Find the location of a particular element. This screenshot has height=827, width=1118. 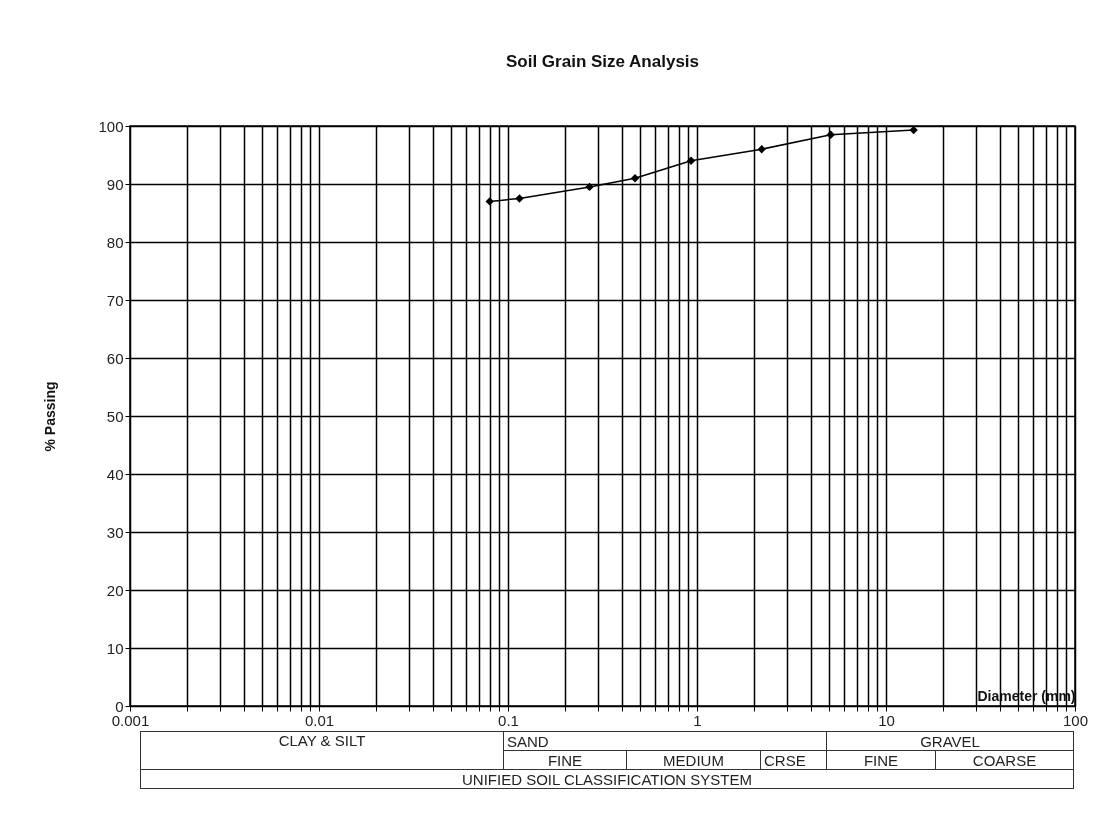

text: COARSE is located at coordinates (1004, 760).